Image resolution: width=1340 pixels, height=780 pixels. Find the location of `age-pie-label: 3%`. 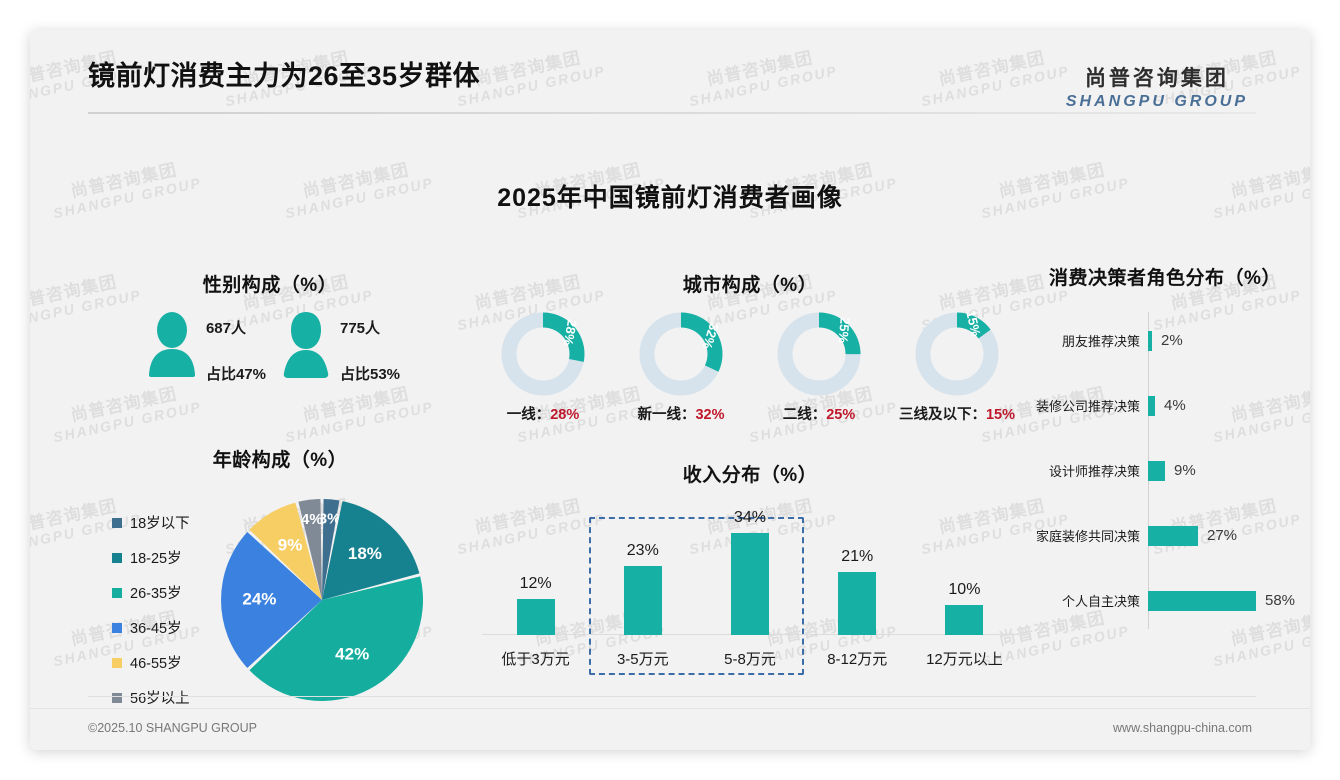

age-pie-label: 3% is located at coordinates (330, 519).